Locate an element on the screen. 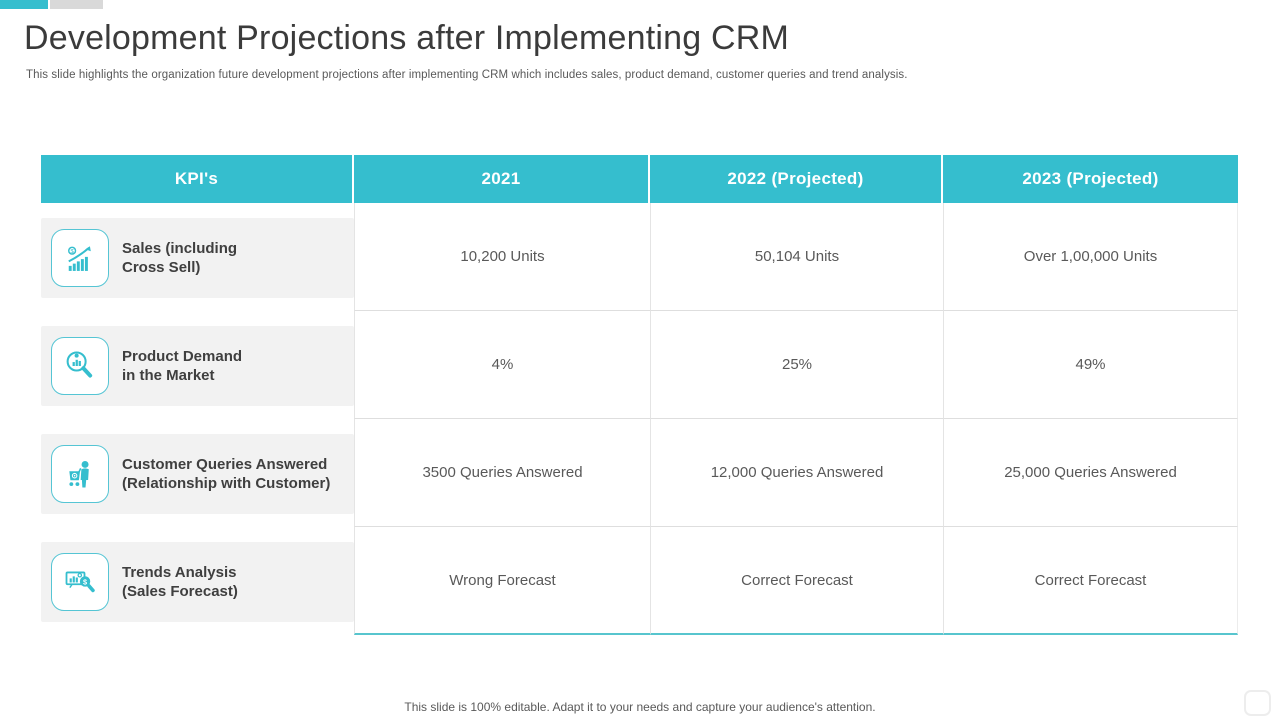 The image size is (1280, 720). table-cell: Wrong Forecast is located at coordinates (502, 581).